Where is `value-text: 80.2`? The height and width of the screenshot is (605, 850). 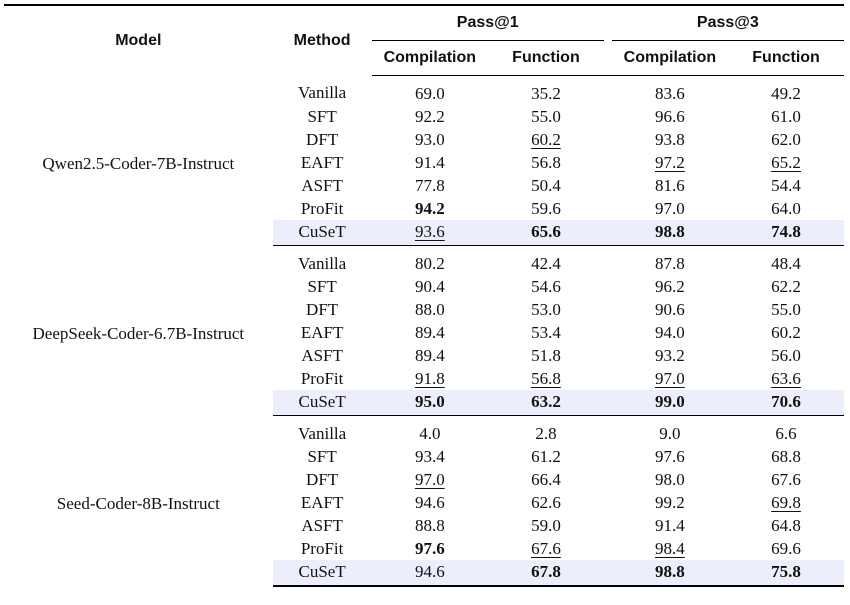
value-text: 80.2 is located at coordinates (429, 263).